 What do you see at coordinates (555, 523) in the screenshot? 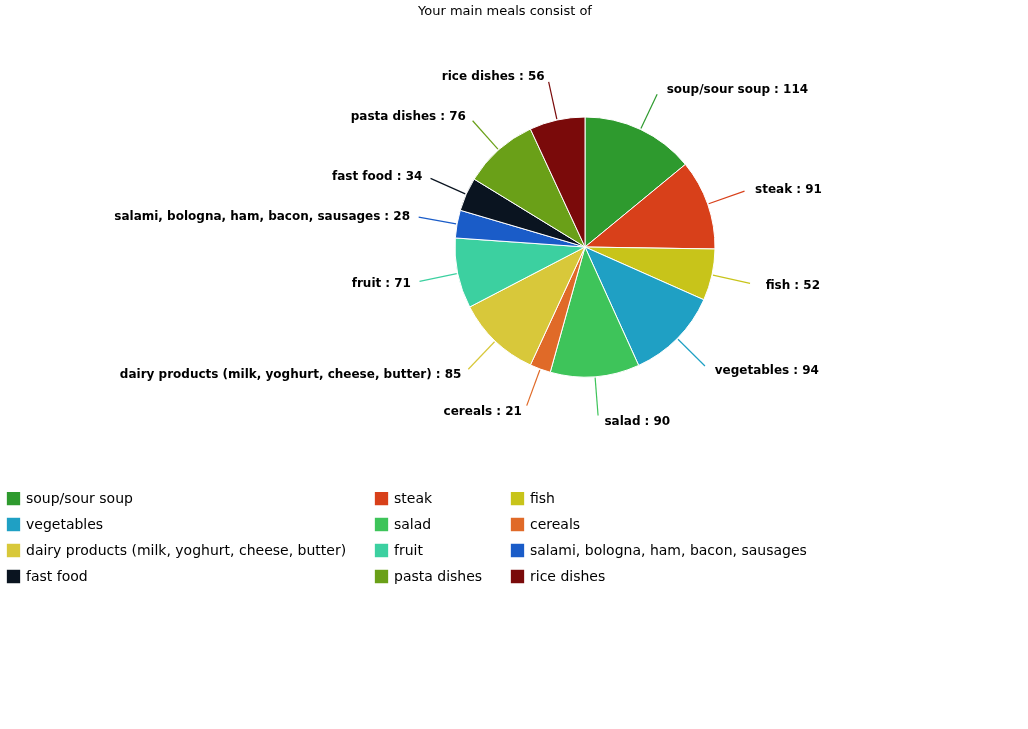
I see `legend-label: cereals` at bounding box center [555, 523].